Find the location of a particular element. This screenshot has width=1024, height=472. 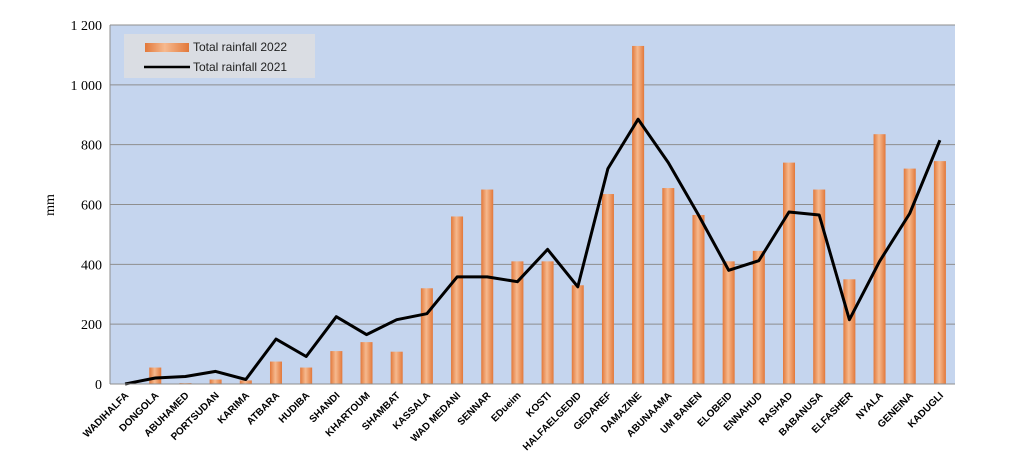

legend-box is located at coordinates (219, 56).